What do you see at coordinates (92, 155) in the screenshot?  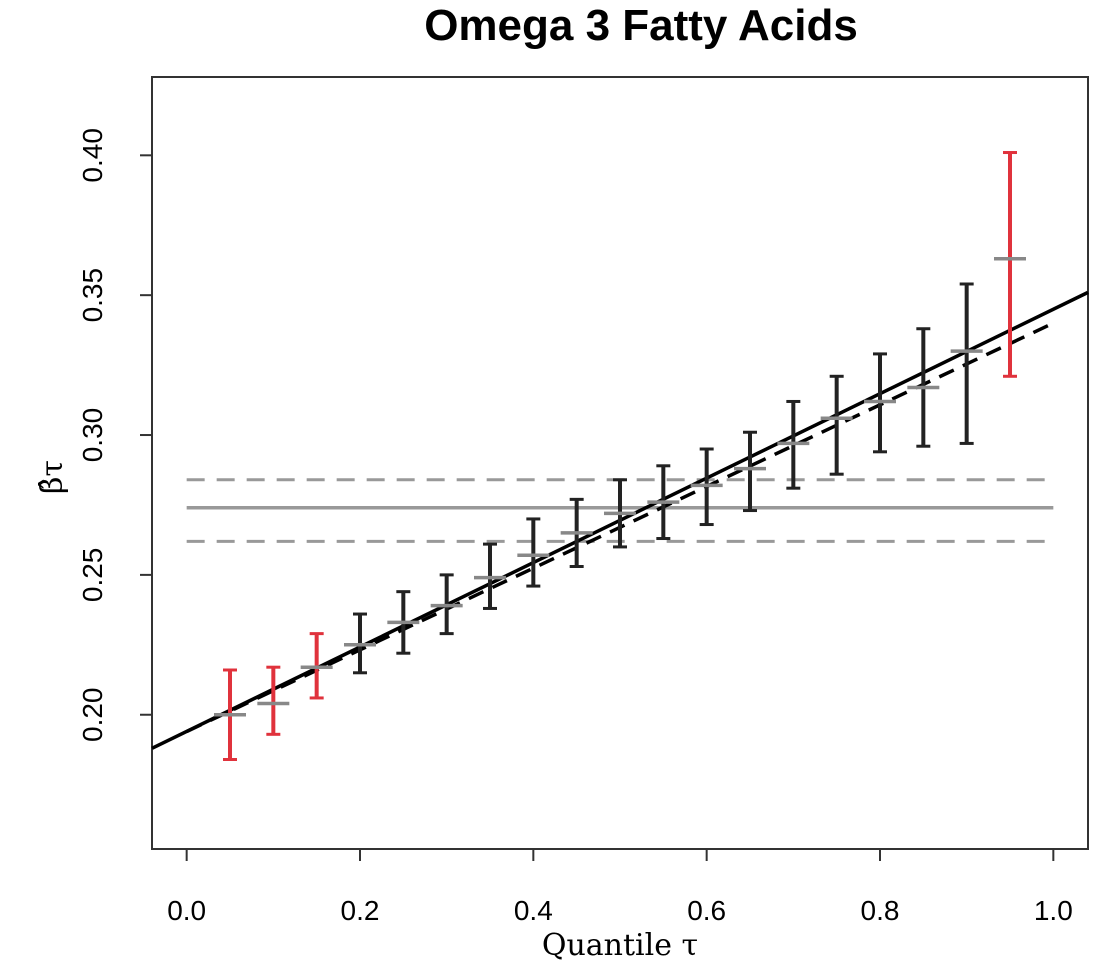 I see `y-tick-label: 0.40` at bounding box center [92, 155].